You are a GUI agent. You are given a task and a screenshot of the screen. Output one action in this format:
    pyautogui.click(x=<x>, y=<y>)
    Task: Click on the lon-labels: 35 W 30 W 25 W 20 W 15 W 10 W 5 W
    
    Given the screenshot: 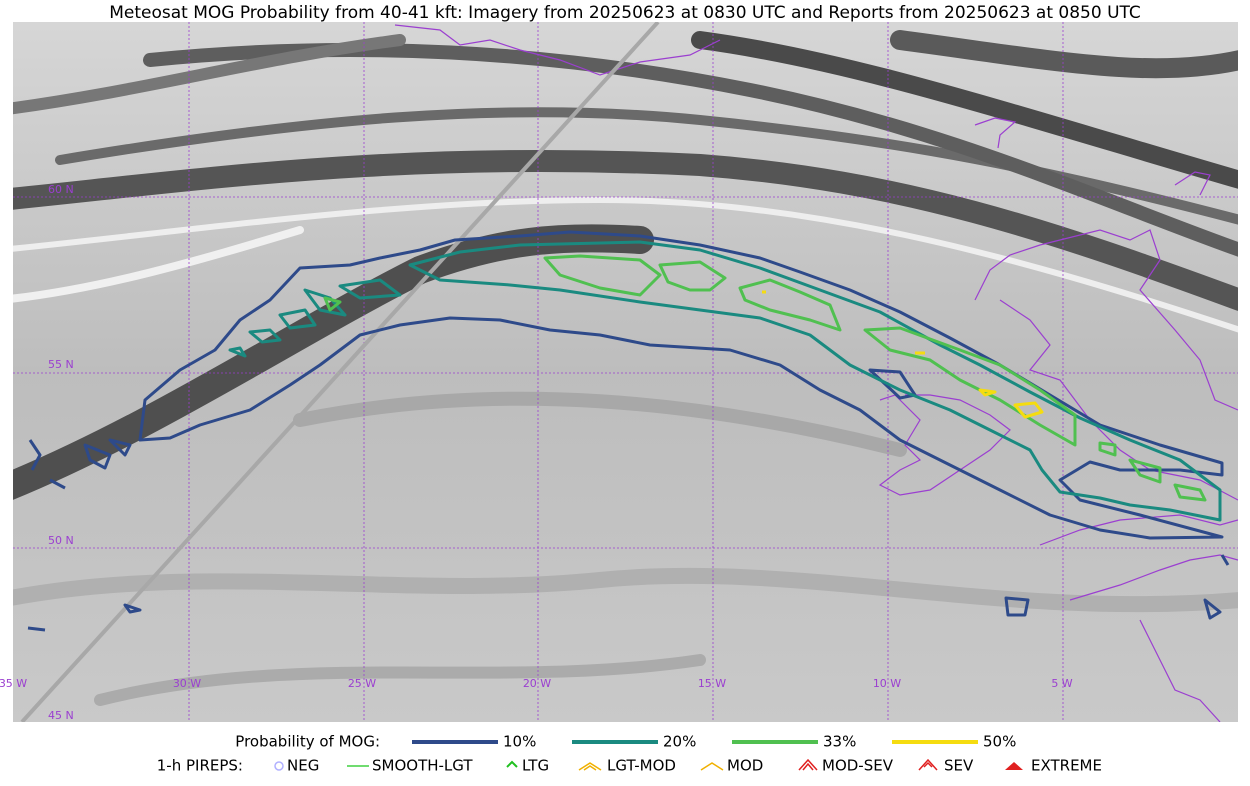 What is the action you would take?
    pyautogui.click(x=536, y=683)
    